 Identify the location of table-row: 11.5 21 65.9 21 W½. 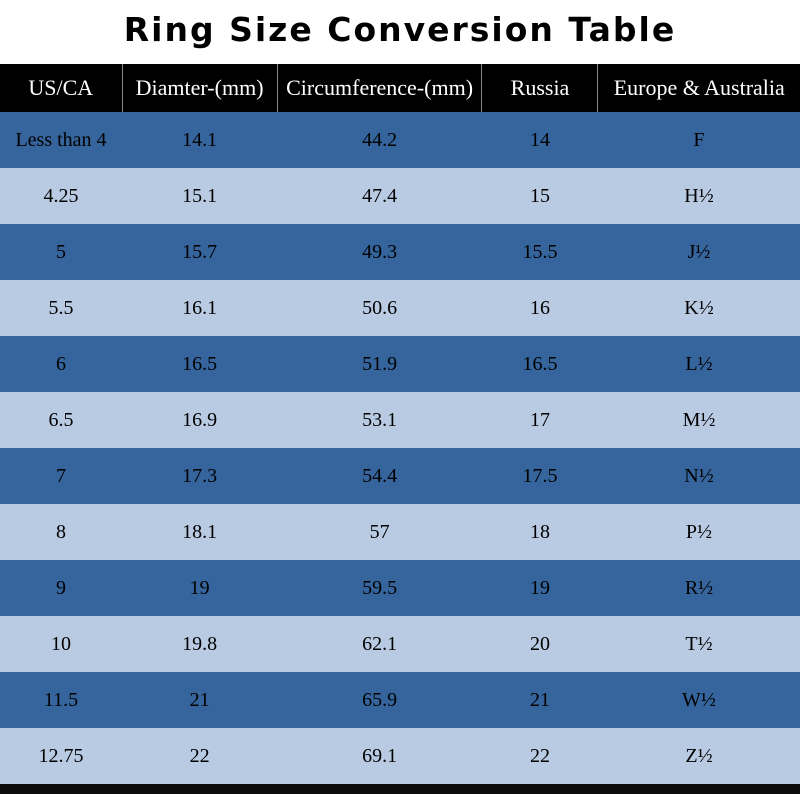
(400, 700).